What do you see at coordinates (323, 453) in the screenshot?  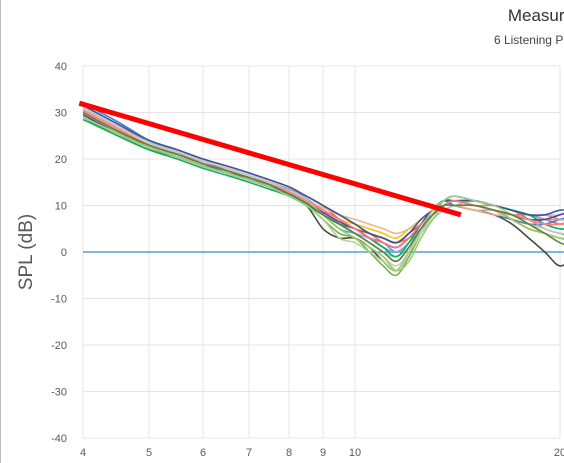 I see `x-tick-label: 9` at bounding box center [323, 453].